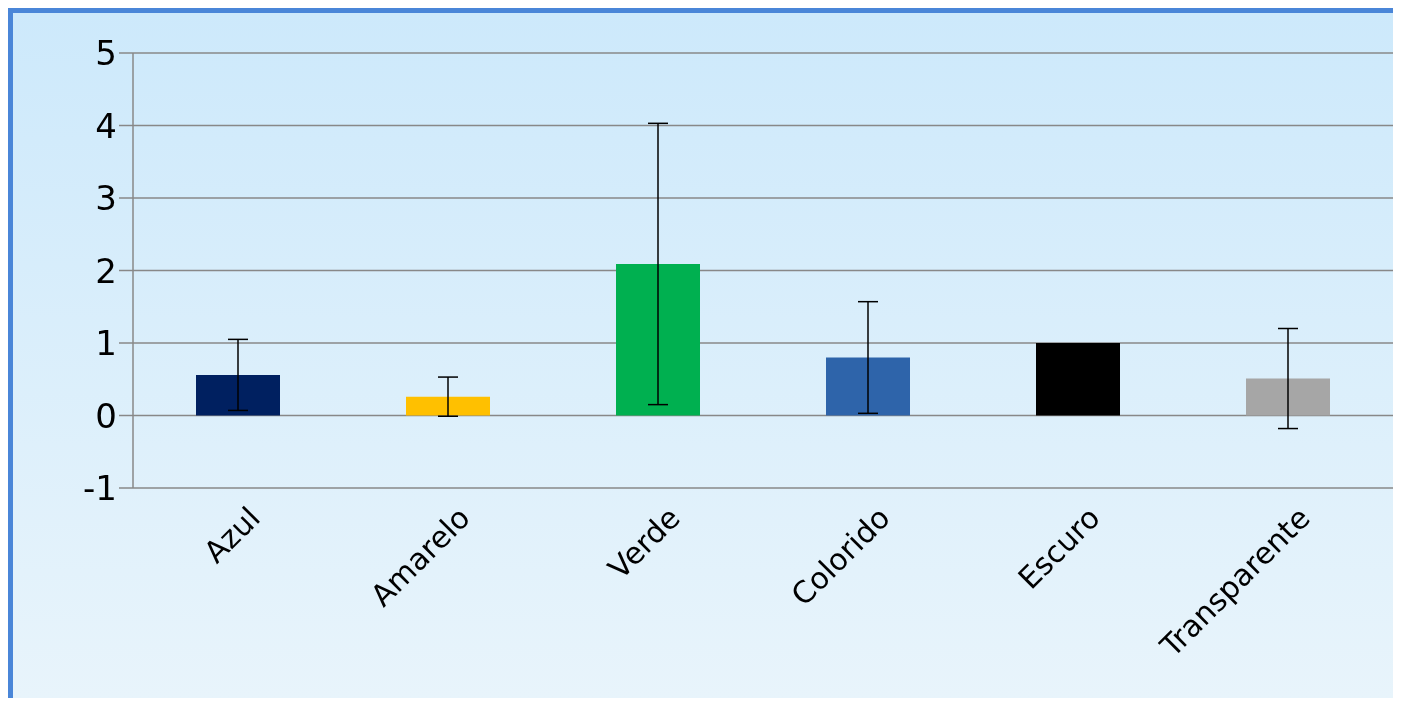 Image resolution: width=1403 pixels, height=704 pixels. What do you see at coordinates (106, 198) in the screenshot?
I see `y-tick-label: 3` at bounding box center [106, 198].